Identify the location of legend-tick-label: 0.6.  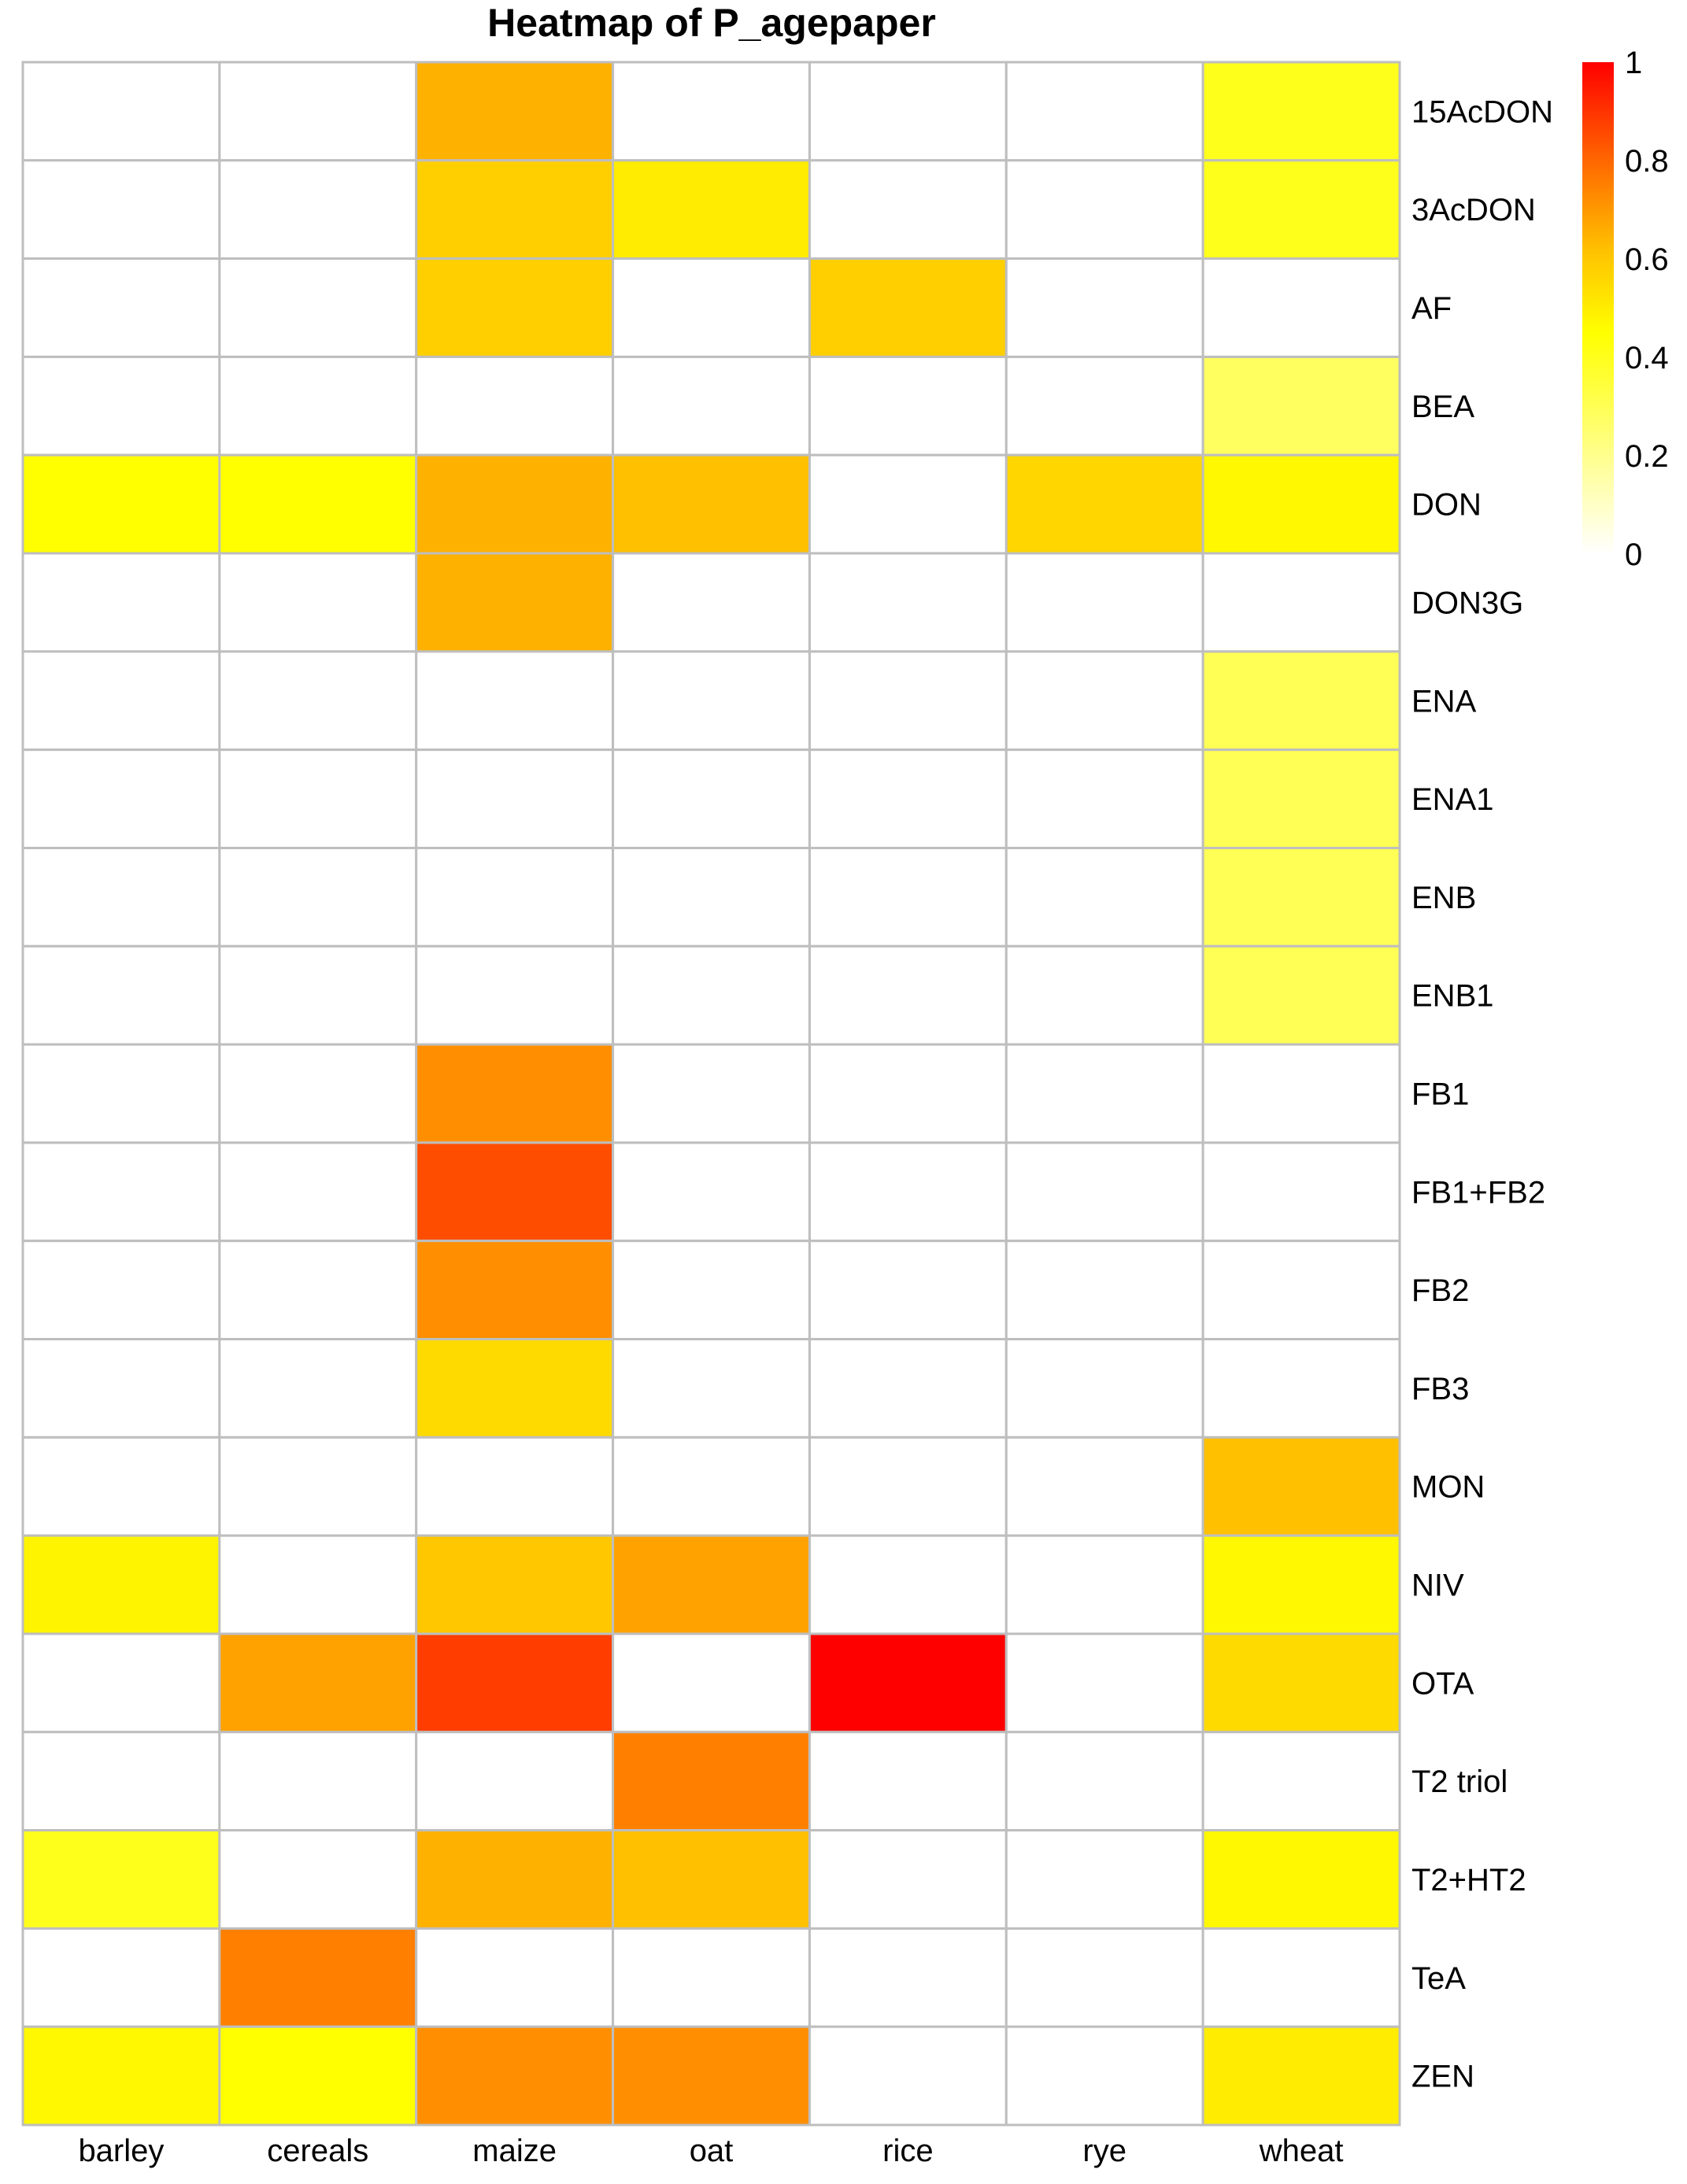
(1647, 259).